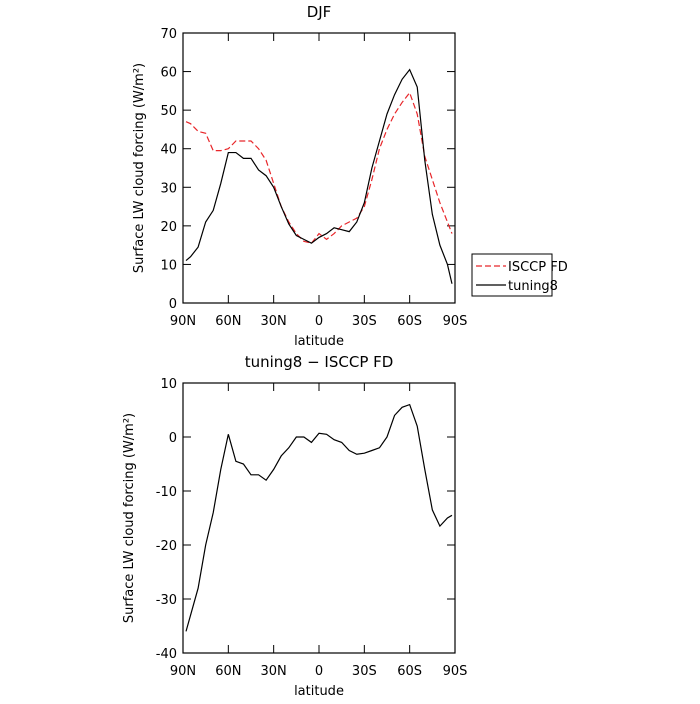  Describe the element at coordinates (166, 600) in the screenshot. I see `y-tick-label: -30` at that location.